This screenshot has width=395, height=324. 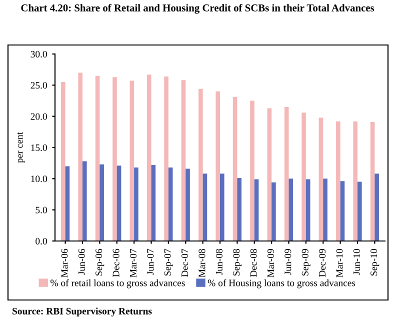 I want to click on x-tick-label: Mar-09, so click(x=270, y=263).